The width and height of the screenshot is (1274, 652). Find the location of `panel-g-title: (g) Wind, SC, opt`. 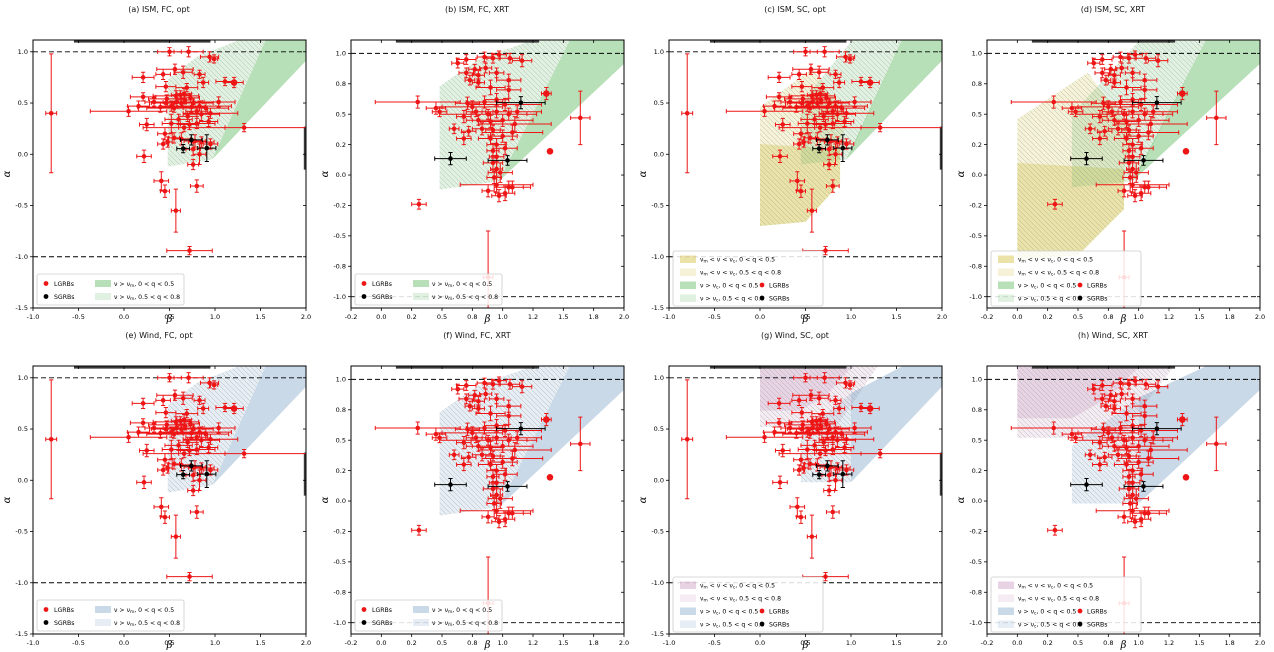

panel-g-title: (g) Wind, SC, opt is located at coordinates (795, 335).